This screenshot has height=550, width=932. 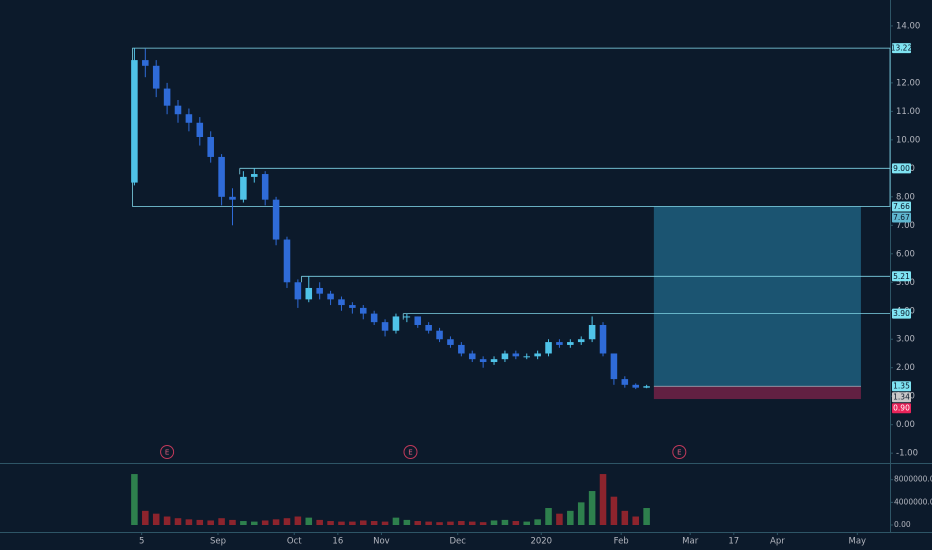 What do you see at coordinates (902, 524) in the screenshot?
I see `volume-y-tick-label: 0.00` at bounding box center [902, 524].